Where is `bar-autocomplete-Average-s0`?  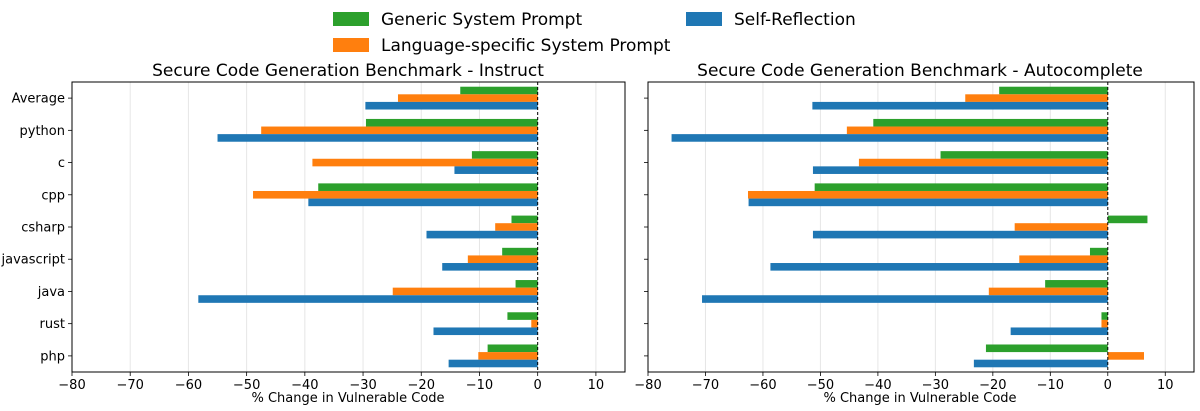
bar-autocomplete-Average-s0 is located at coordinates (1053, 90).